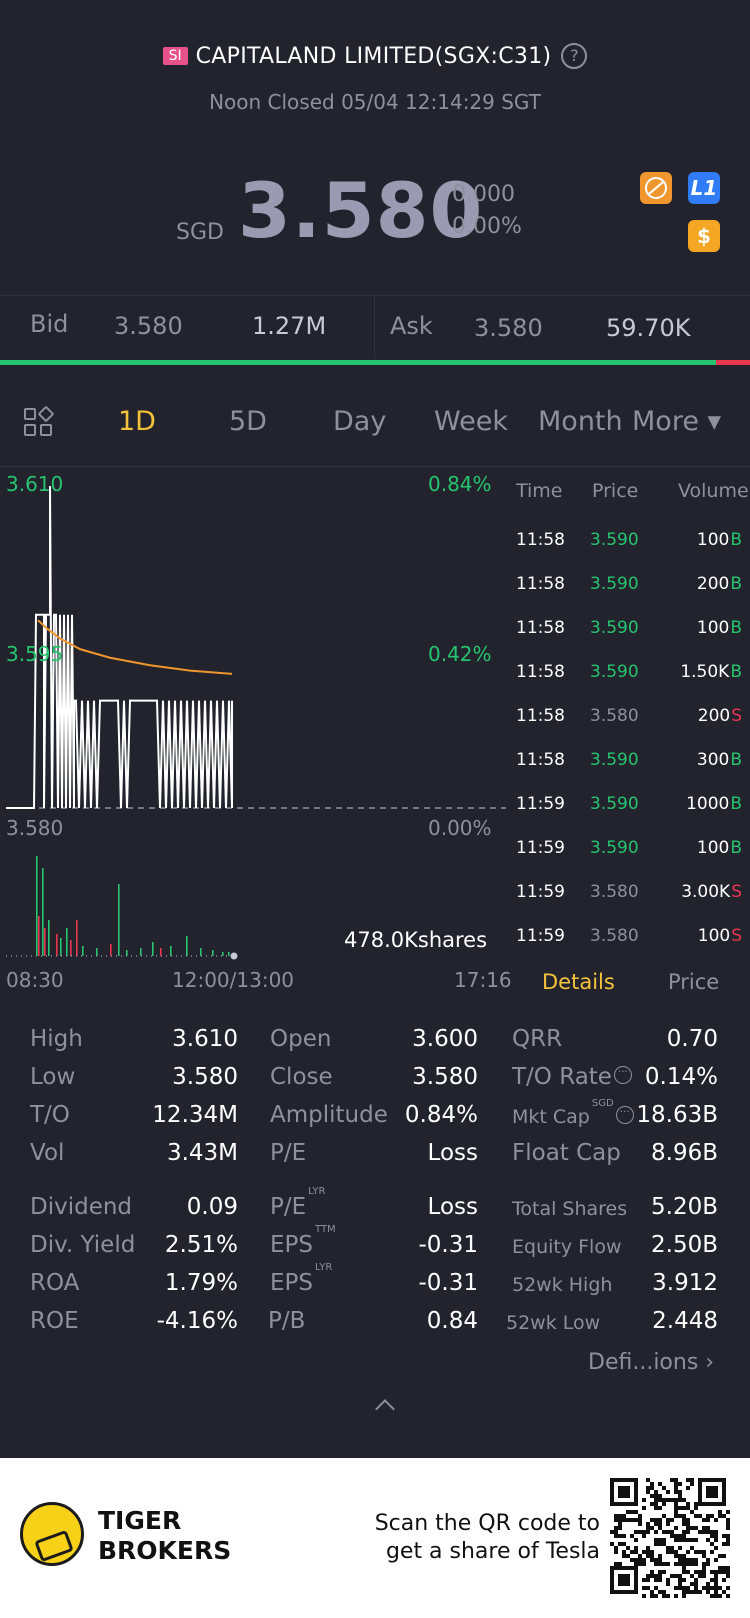 This screenshot has height=1618, width=750. I want to click on tick-row: 11:58 3.590 1.50KB, so click(633, 684).